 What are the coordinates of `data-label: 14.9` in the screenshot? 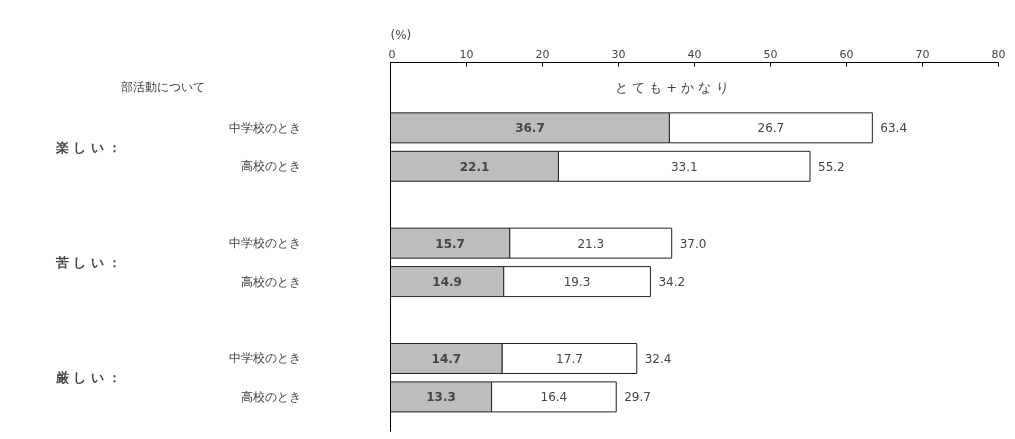 It's located at (447, 282).